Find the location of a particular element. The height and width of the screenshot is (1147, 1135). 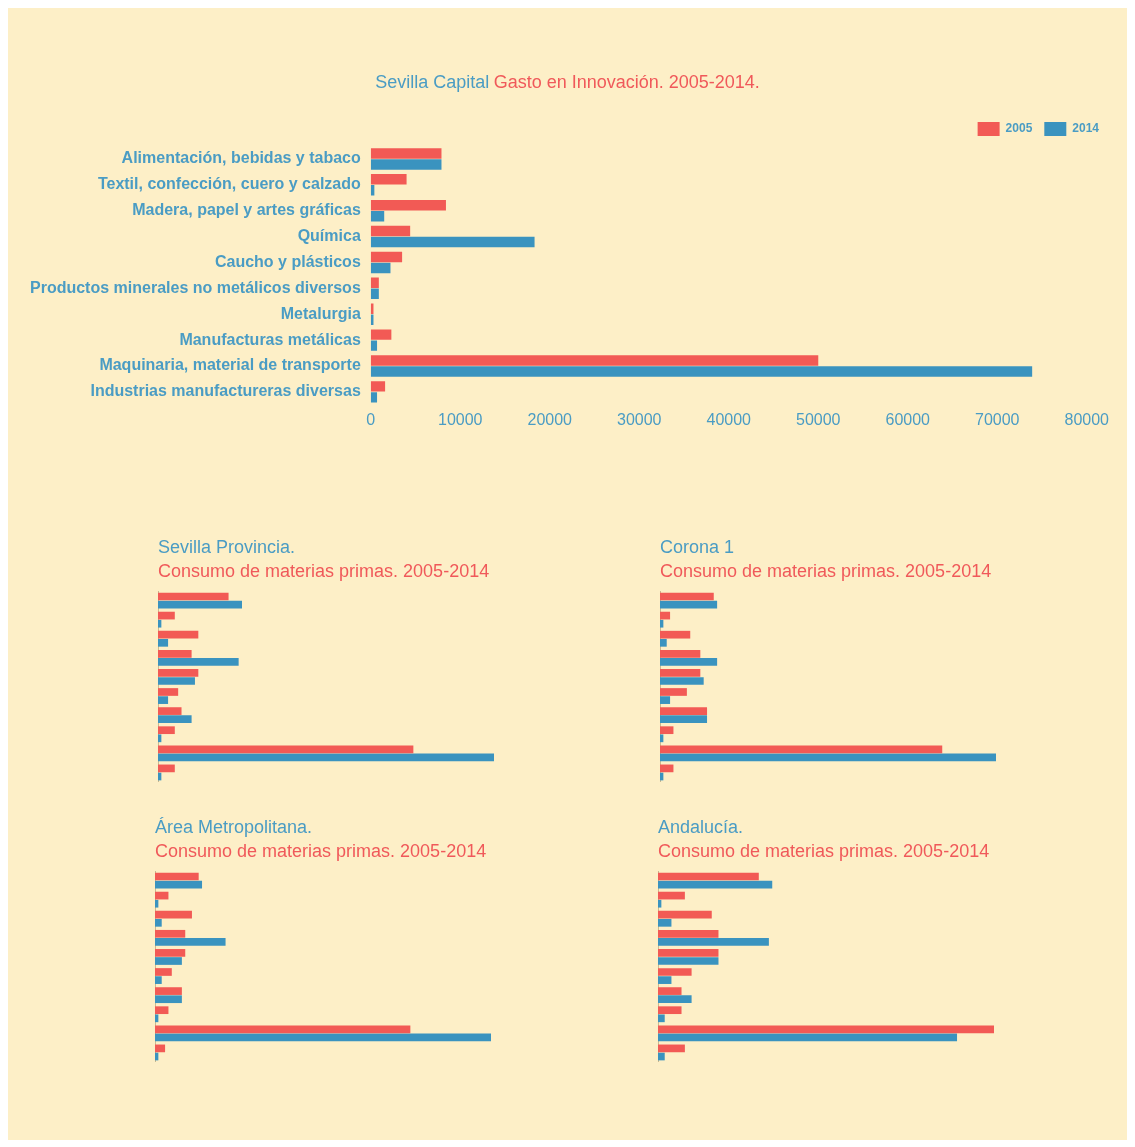

x-tick-label: 80000 is located at coordinates (1087, 419).